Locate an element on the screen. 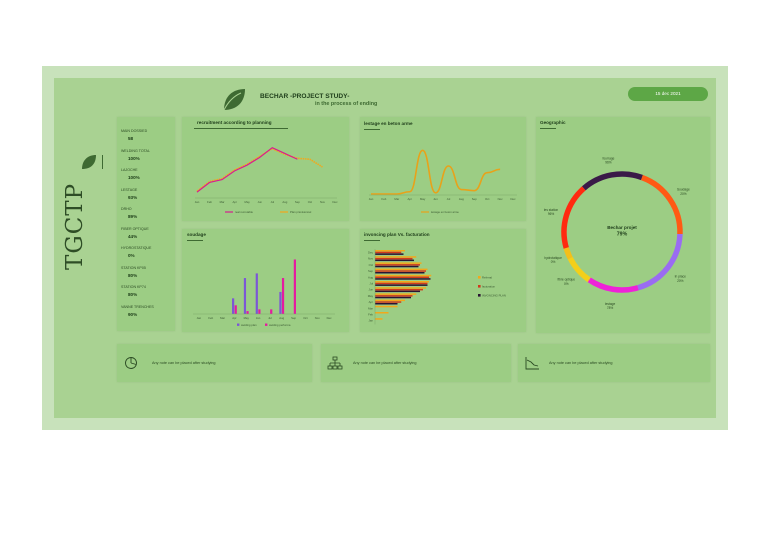  y-tick-label: Jun is located at coordinates (370, 290).